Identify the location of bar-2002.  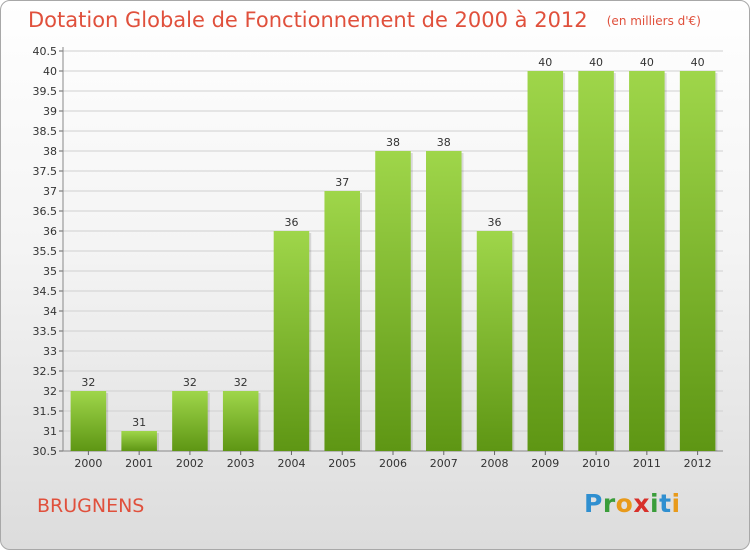
(190, 421).